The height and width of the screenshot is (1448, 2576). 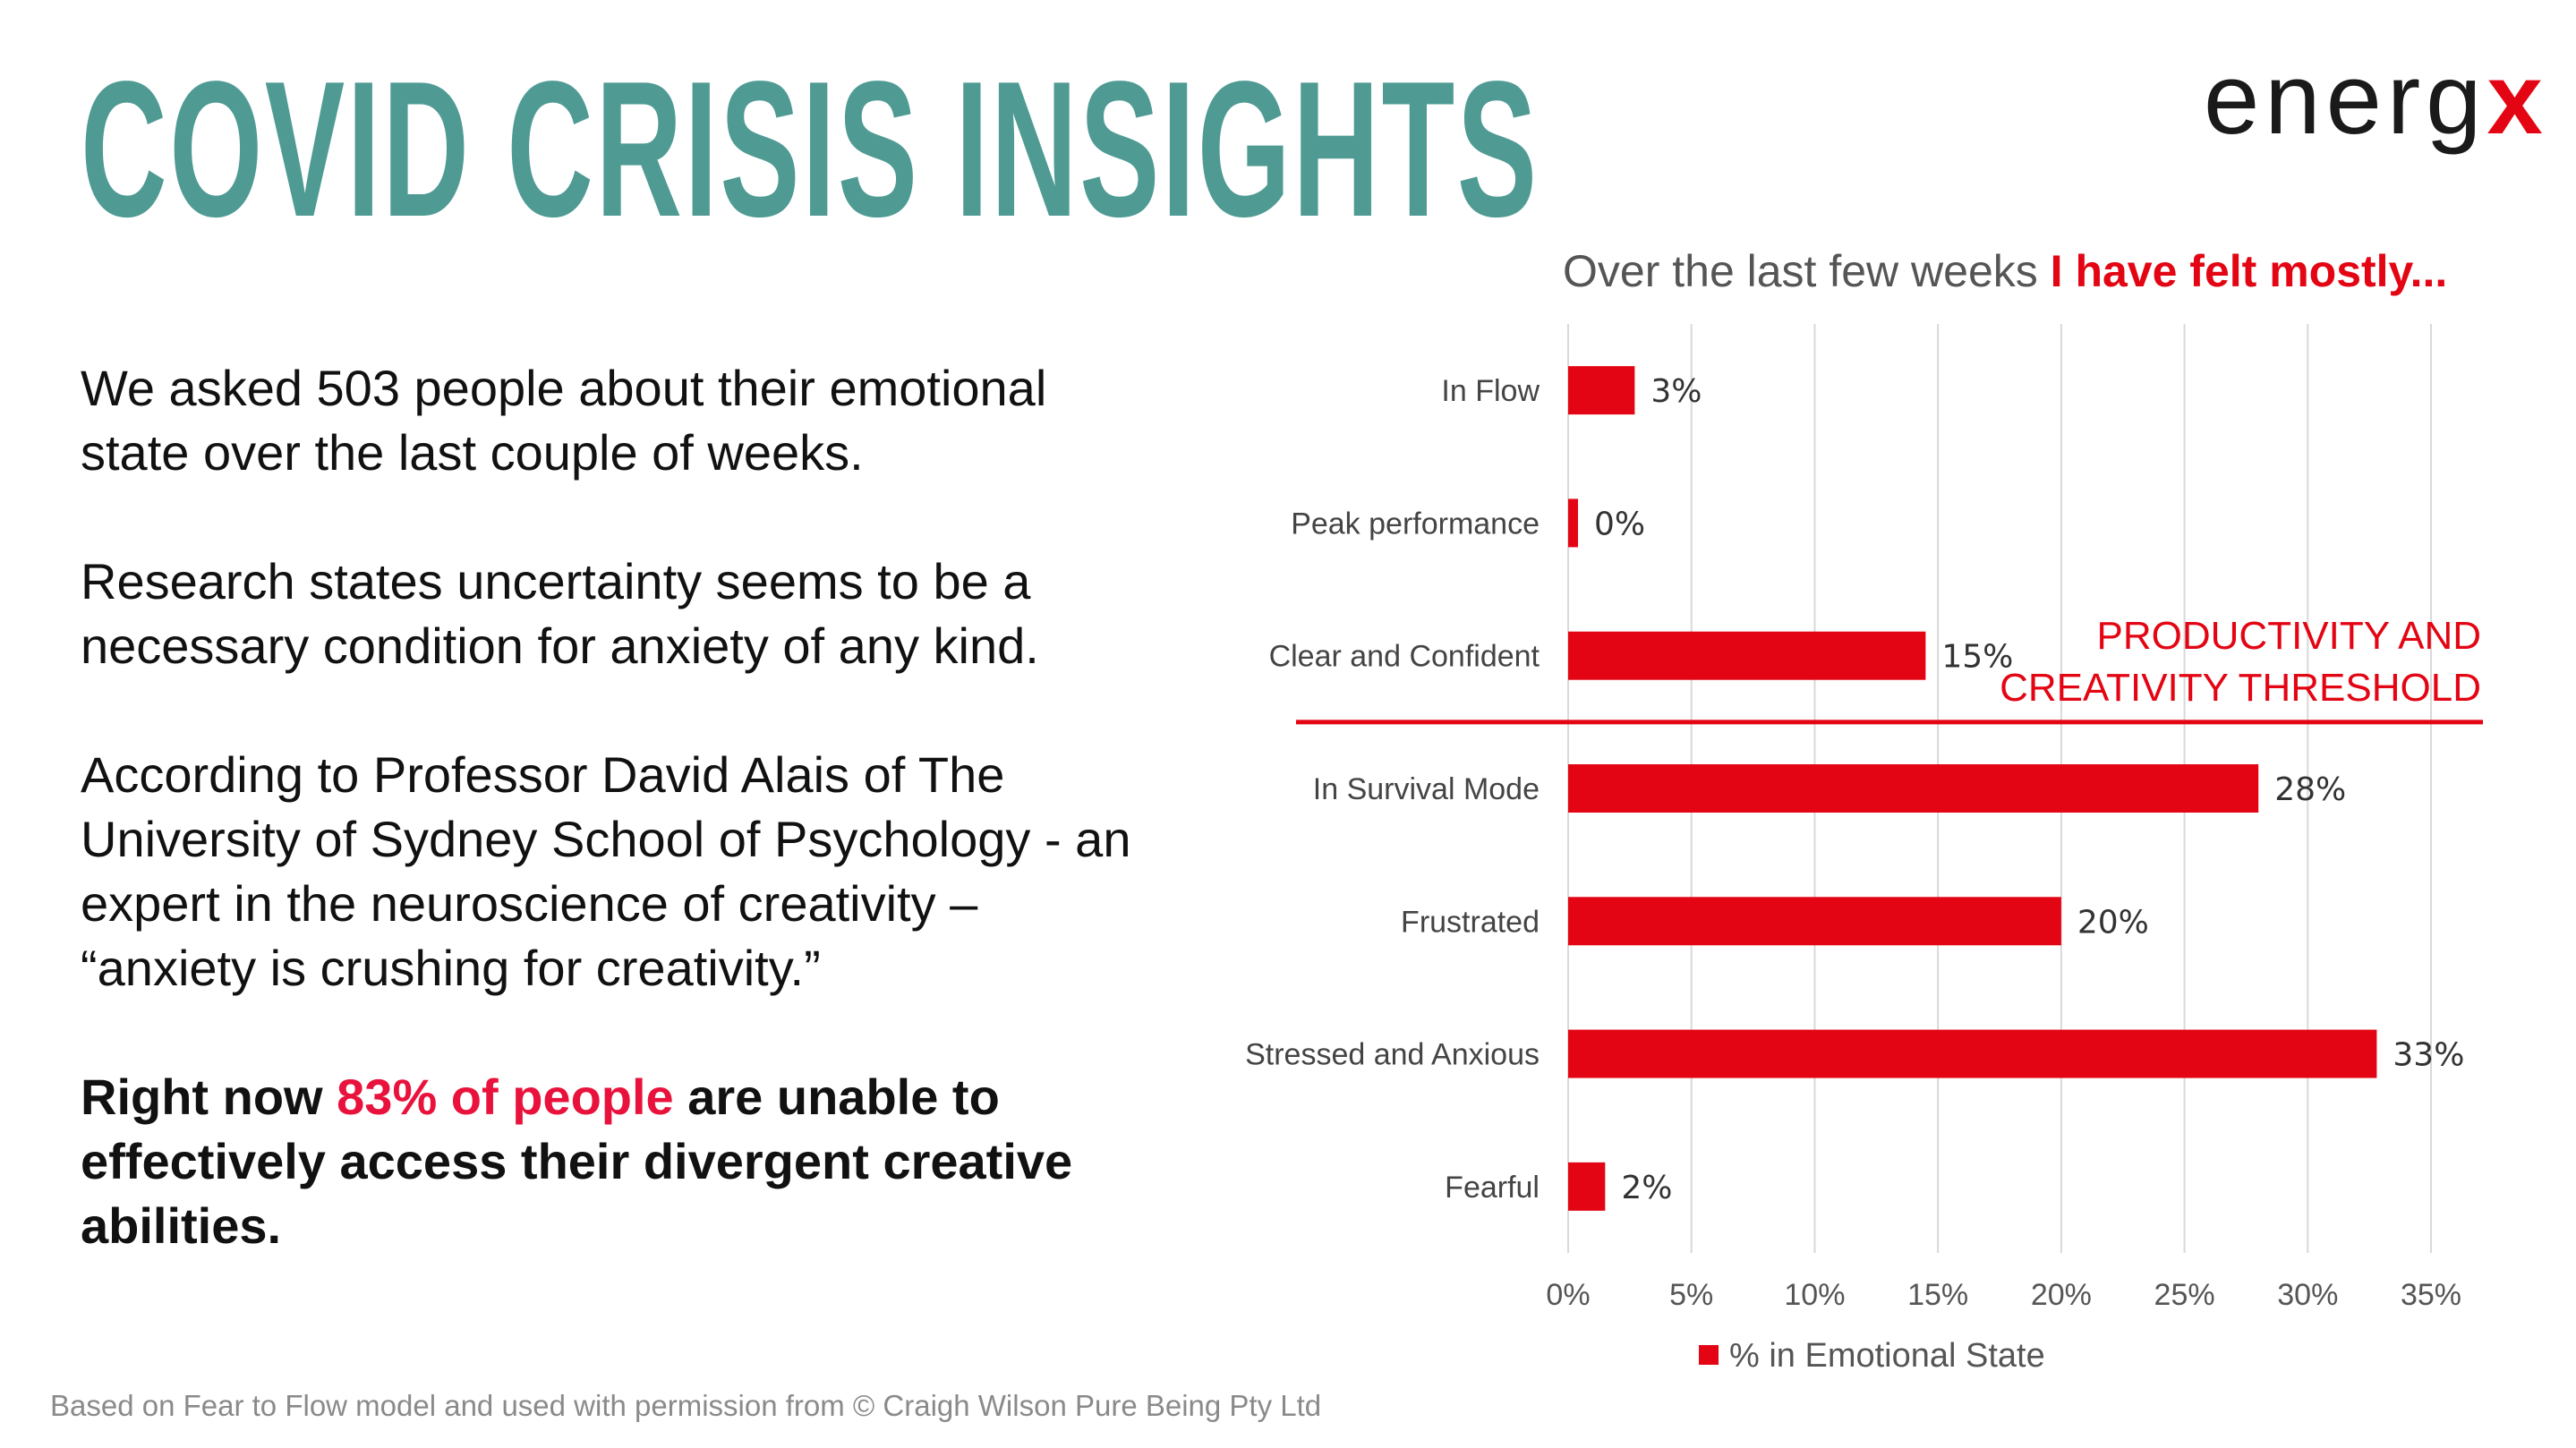 What do you see at coordinates (1490, 391) in the screenshot?
I see `y-category-label: In Flow` at bounding box center [1490, 391].